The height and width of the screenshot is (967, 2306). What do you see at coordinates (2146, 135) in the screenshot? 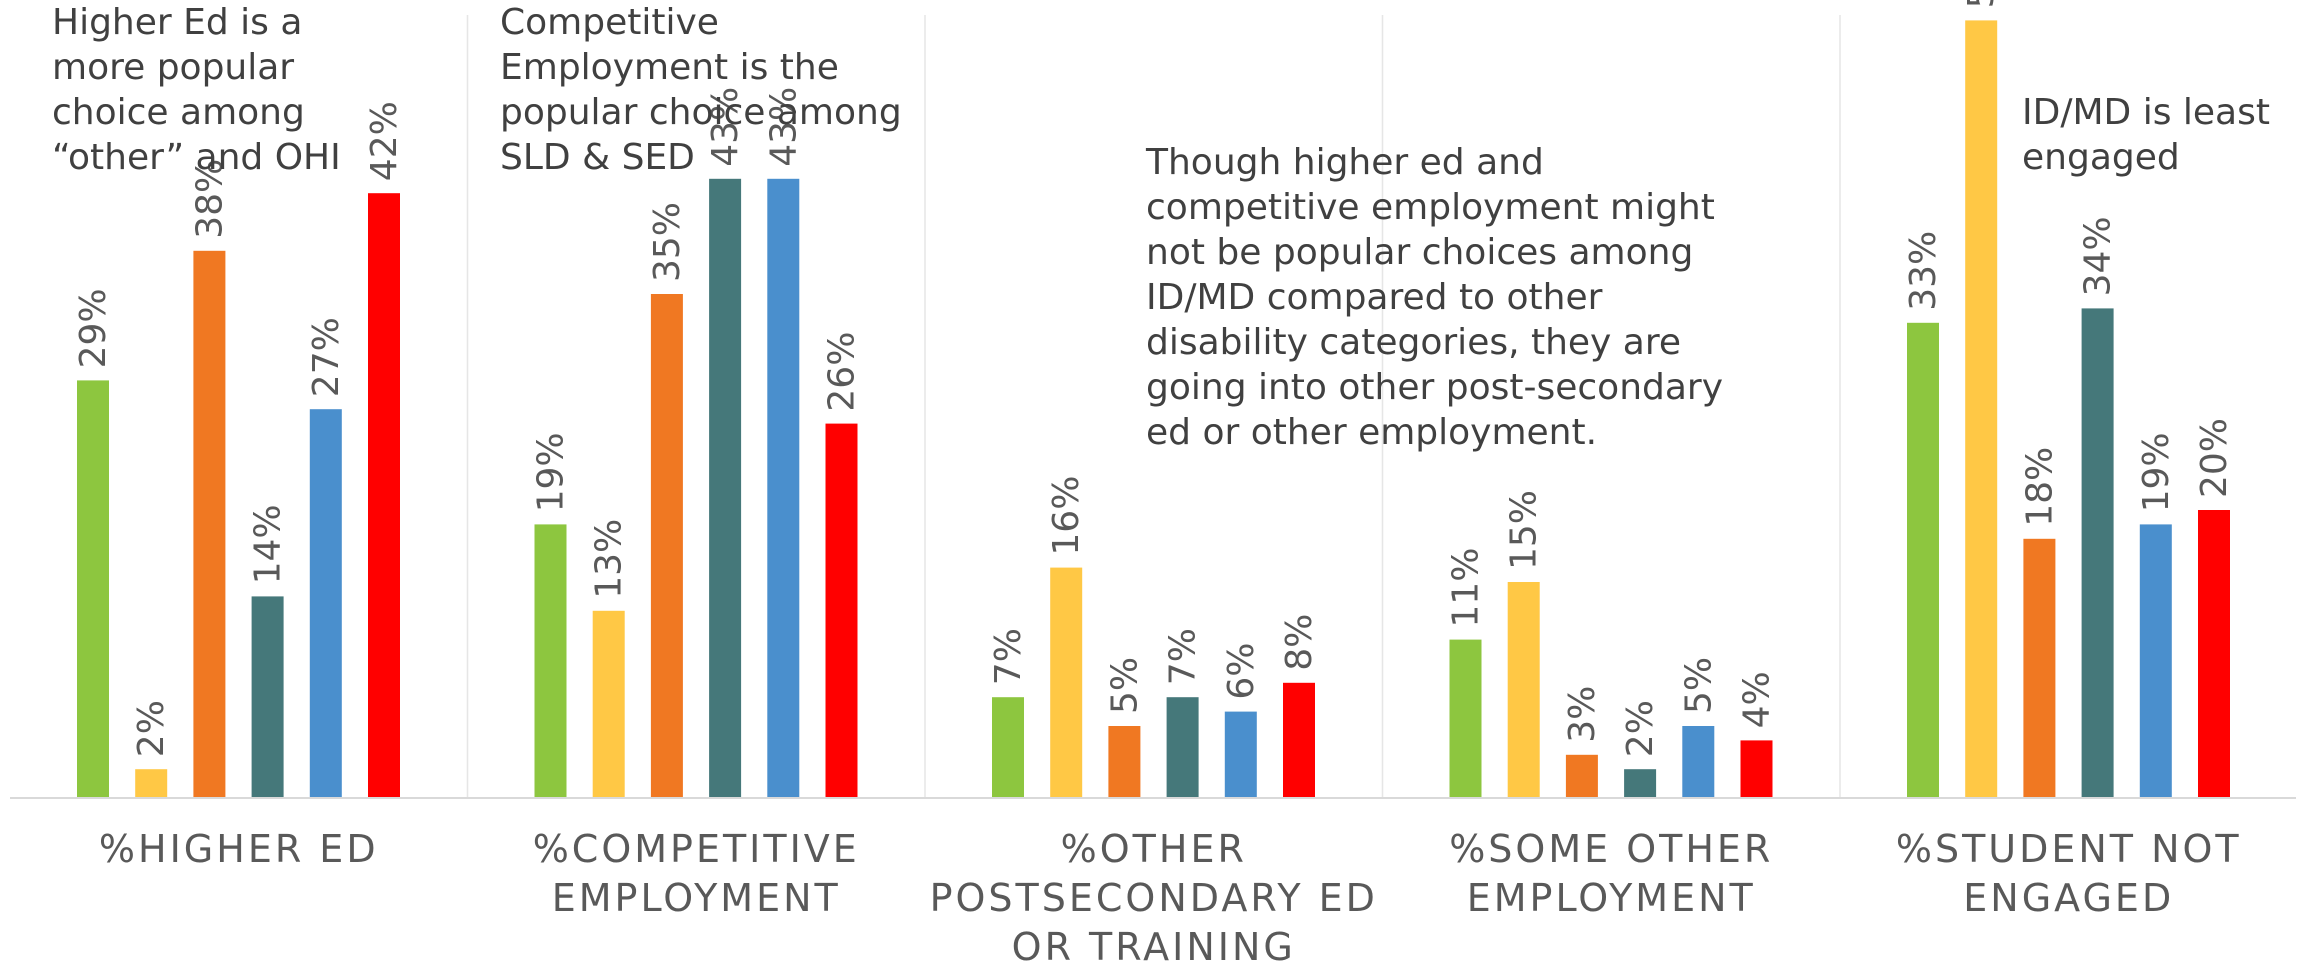
I see `annotation-id-md-least-engaged: ID/MD is least engaged` at bounding box center [2146, 135].